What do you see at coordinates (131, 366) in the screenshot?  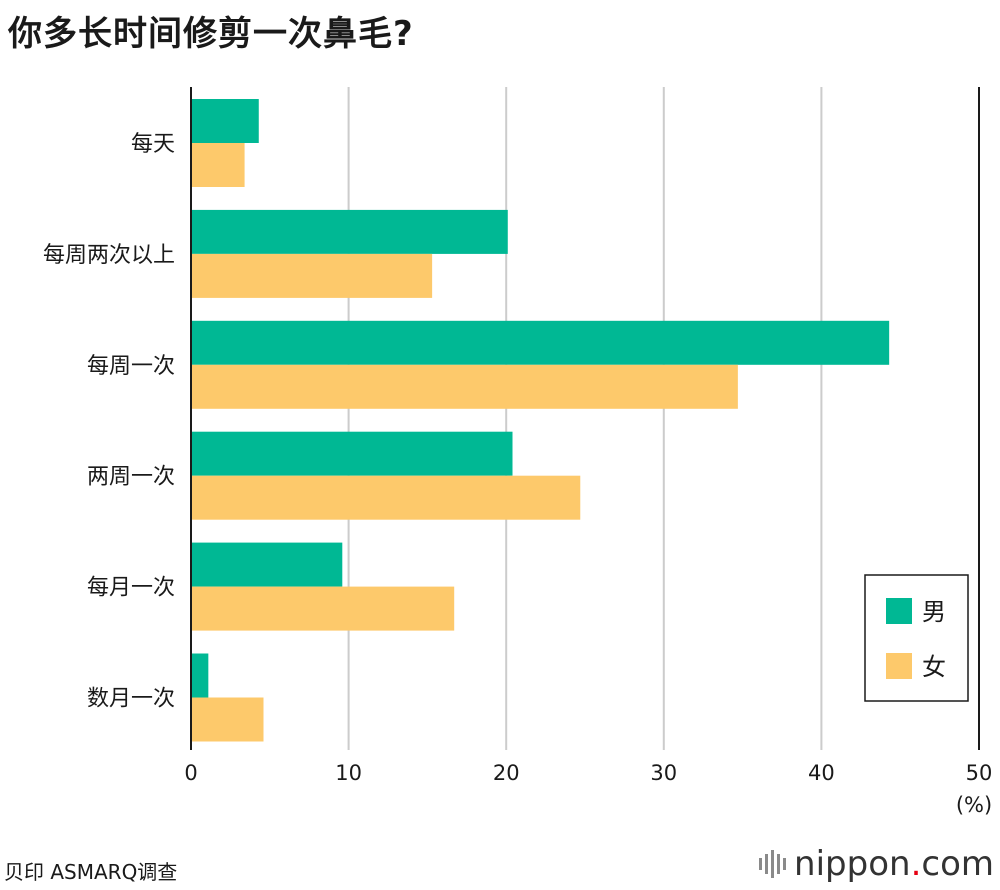 I see `category-label-2: 每周一次` at bounding box center [131, 366].